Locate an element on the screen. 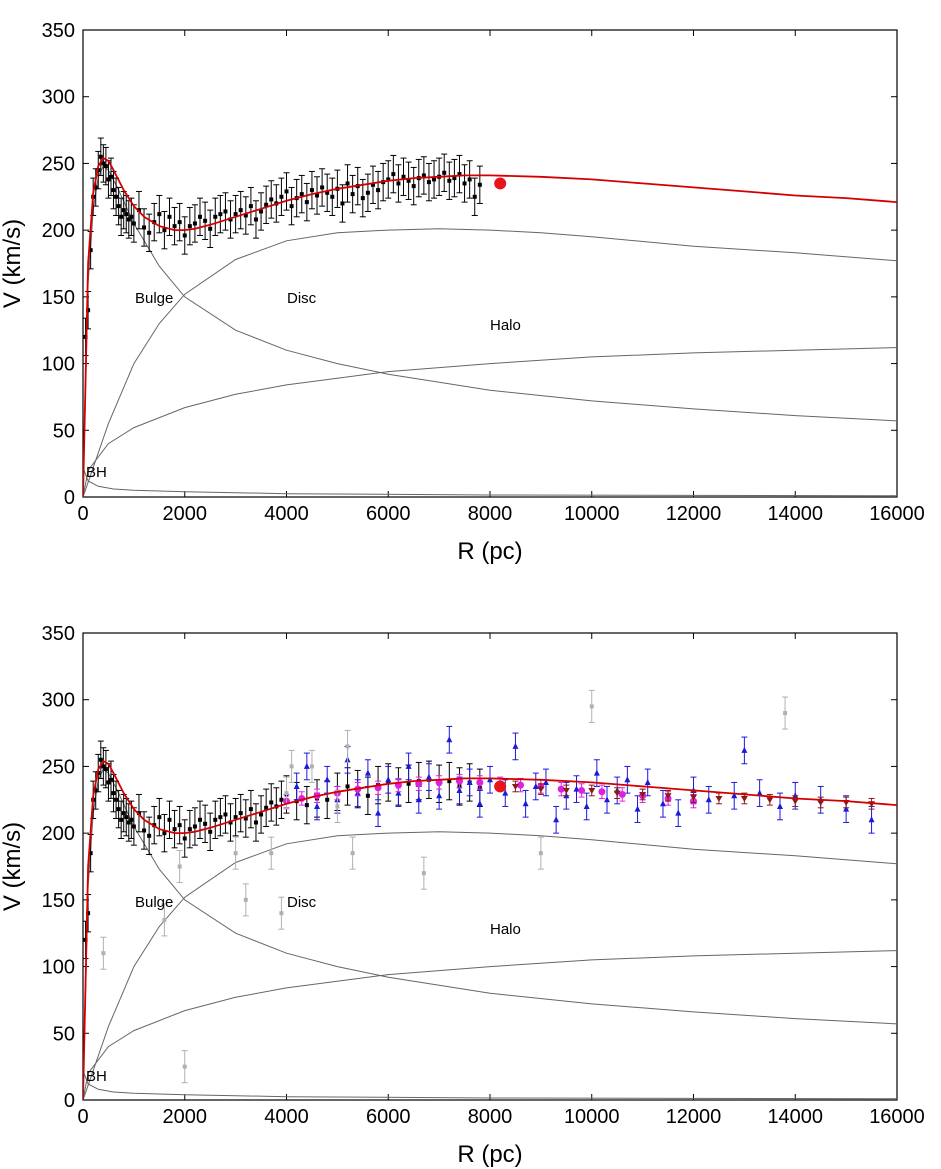 The width and height of the screenshot is (941, 1169). bh-component-curve is located at coordinates (490, 1079).